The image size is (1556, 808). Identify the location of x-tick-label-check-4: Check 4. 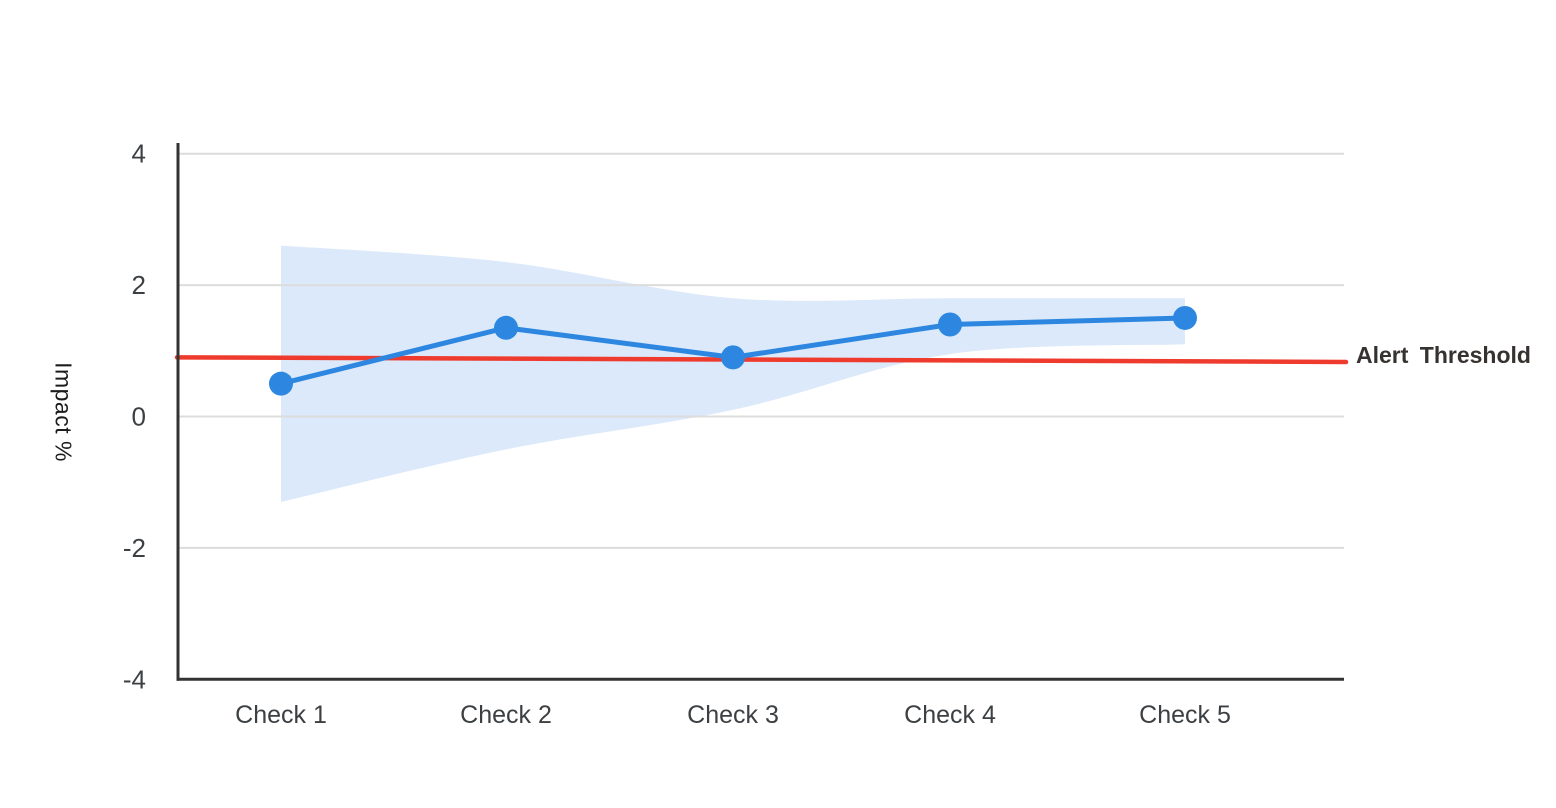
(950, 715).